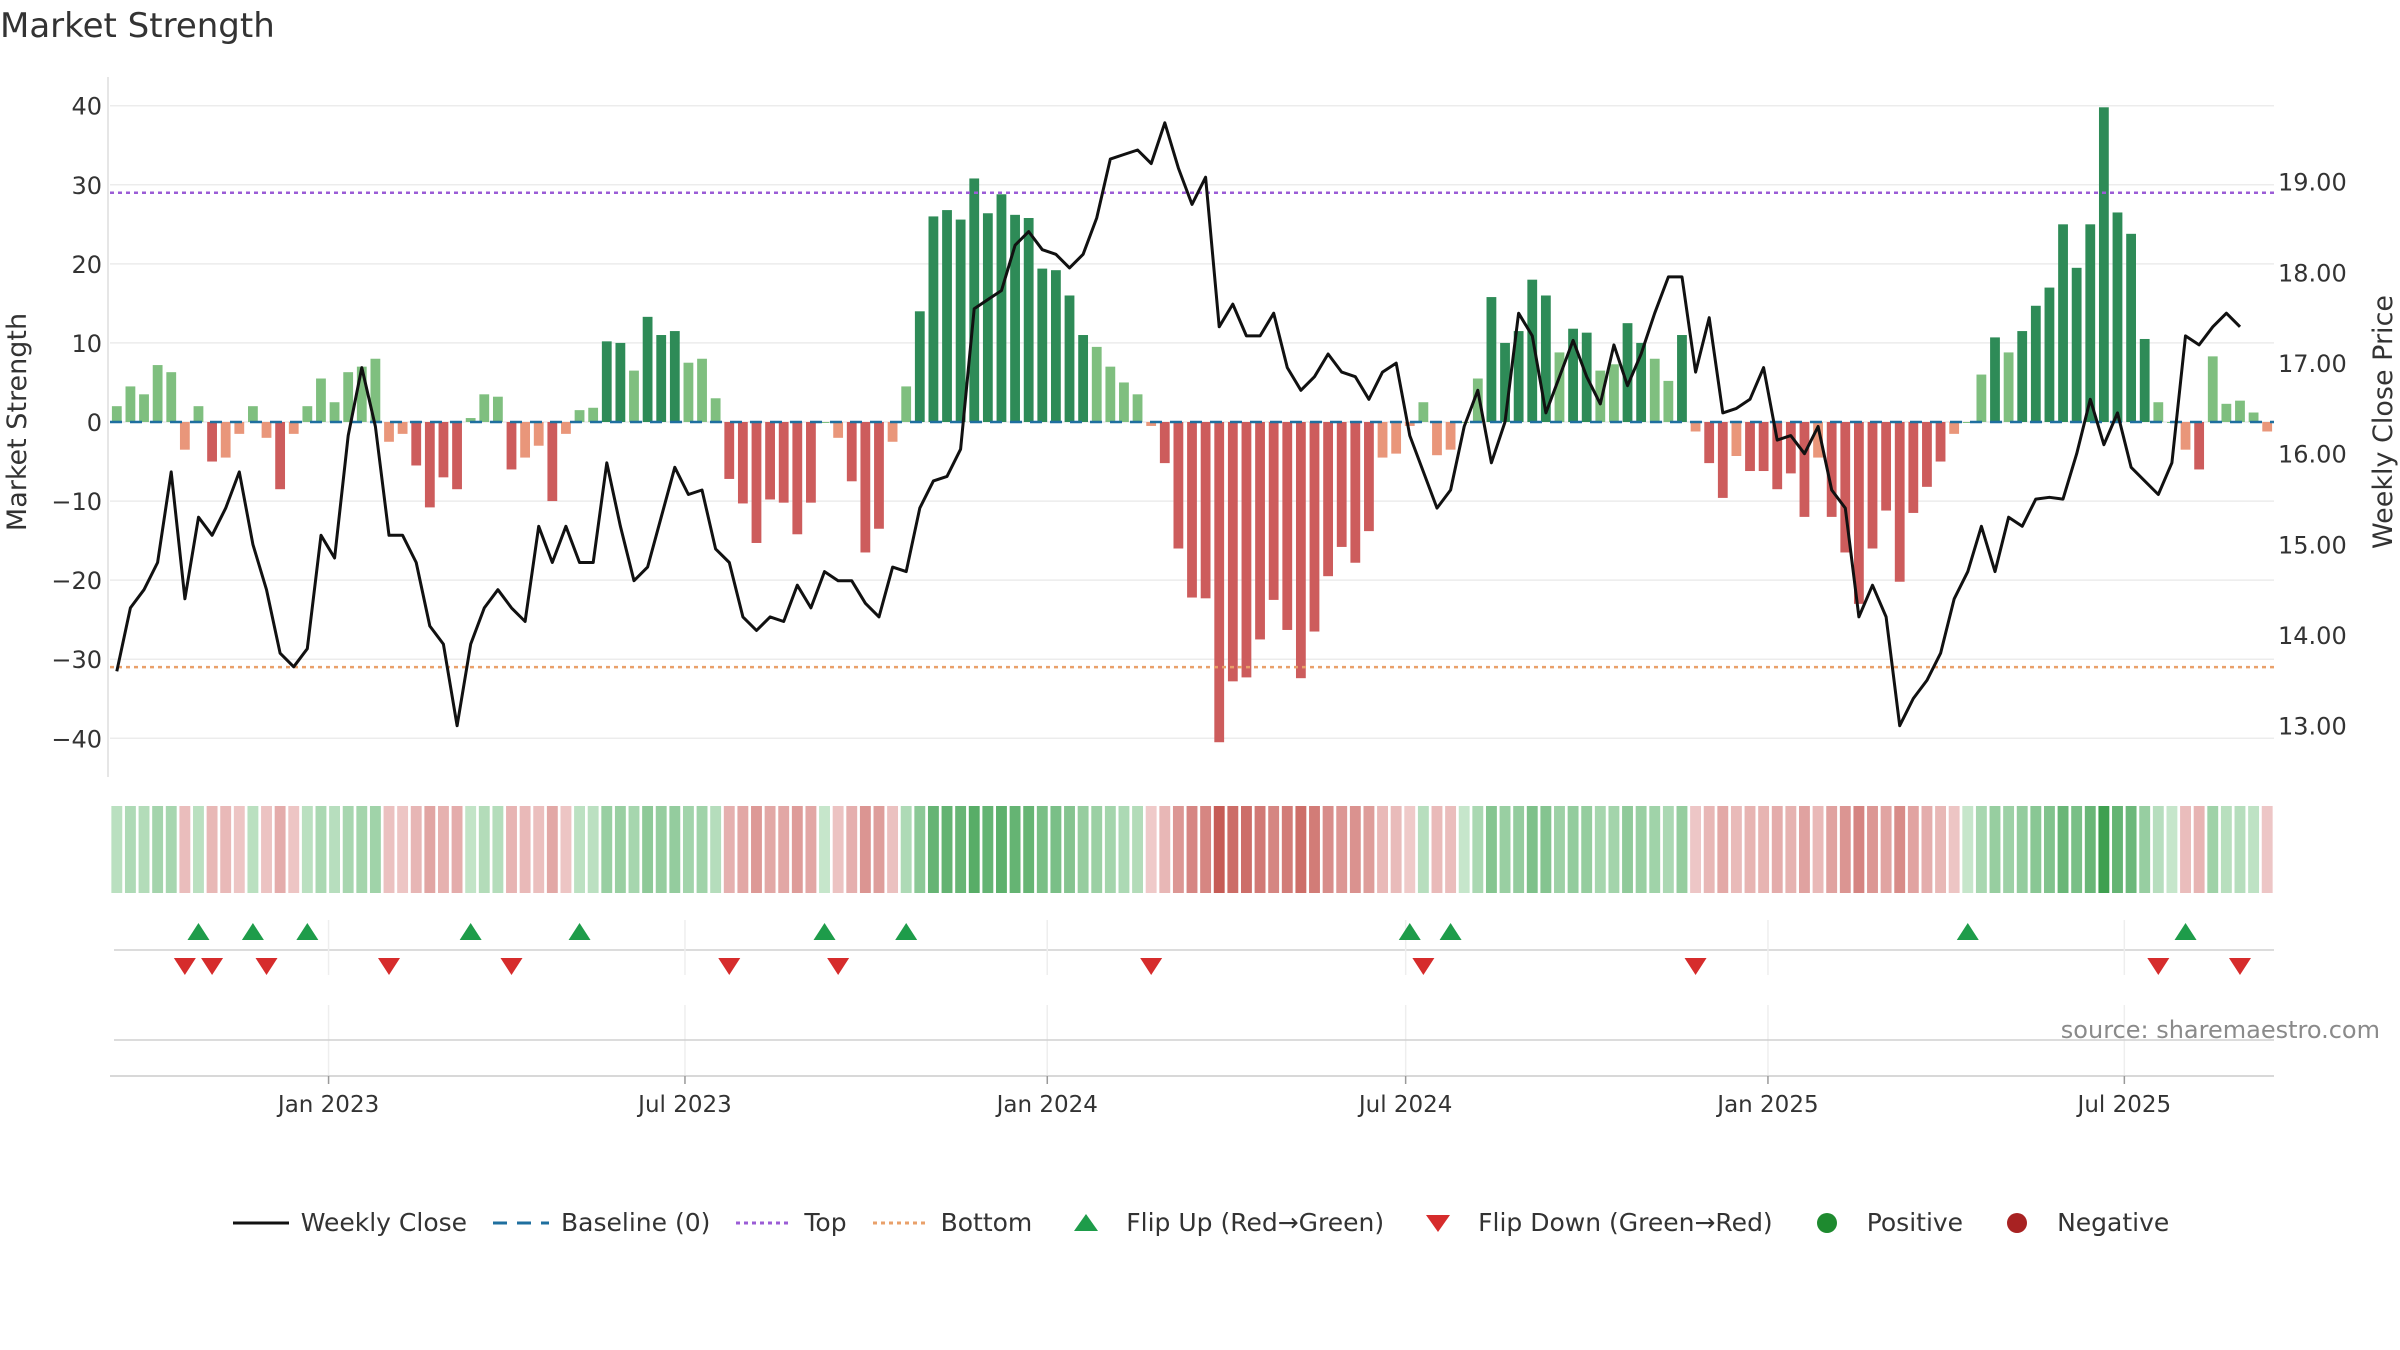  What do you see at coordinates (825, 1222) in the screenshot?
I see `legend-label: Top` at bounding box center [825, 1222].